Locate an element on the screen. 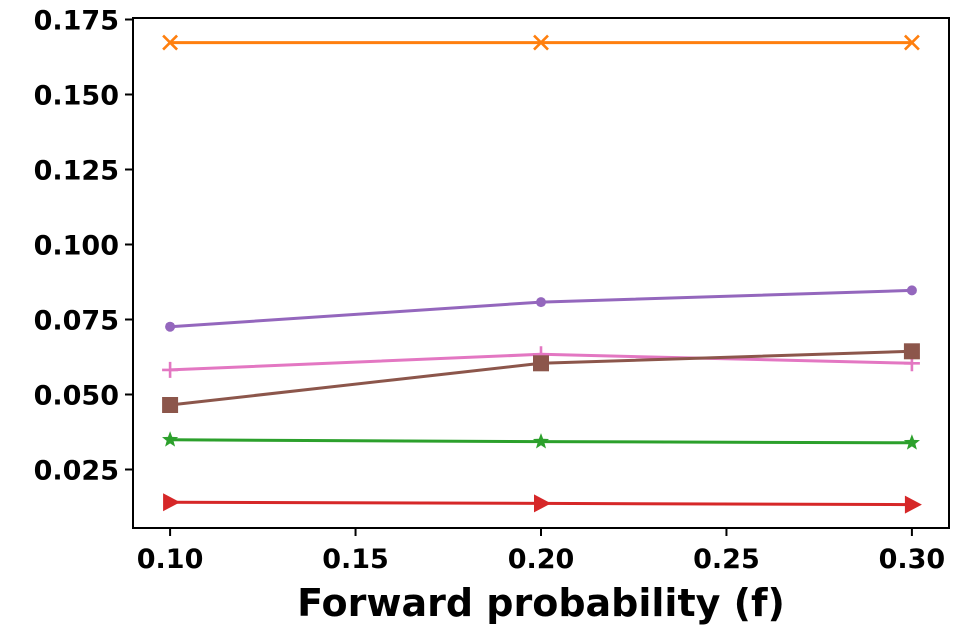 This screenshot has height=642, width=969. y-tick-label: 0.125 is located at coordinates (76, 171).